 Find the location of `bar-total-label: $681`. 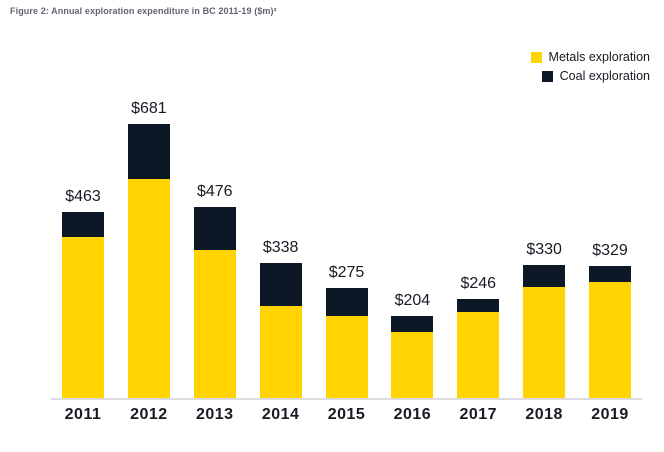

bar-total-label: $681 is located at coordinates (149, 108).